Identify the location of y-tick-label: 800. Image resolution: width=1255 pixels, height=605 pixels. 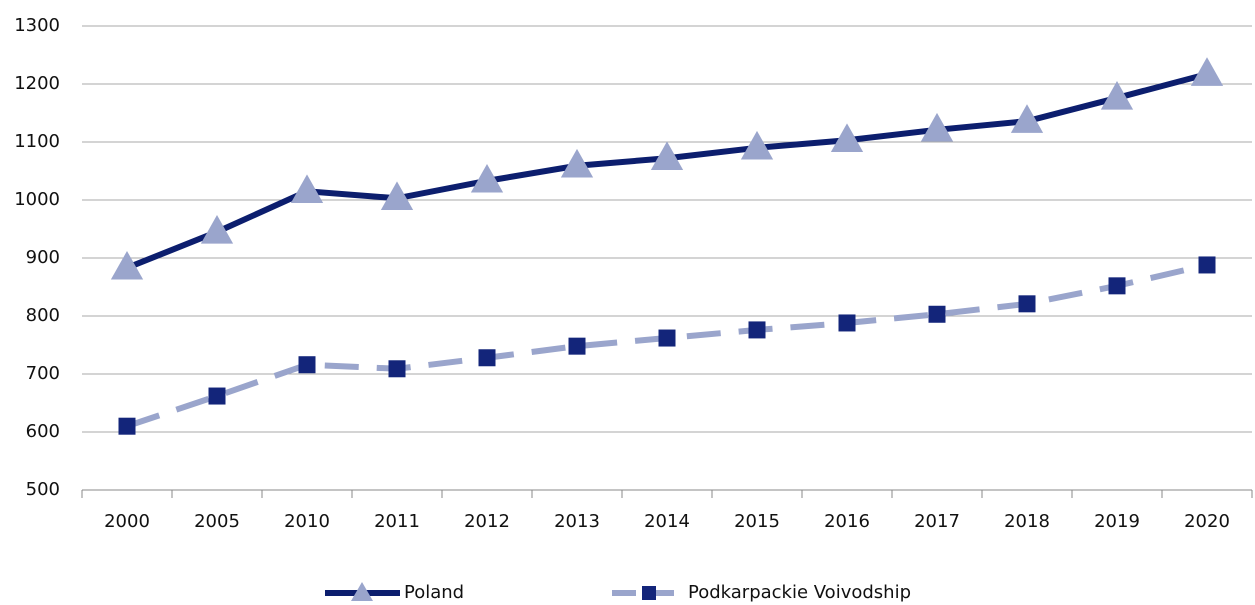
(43, 315).